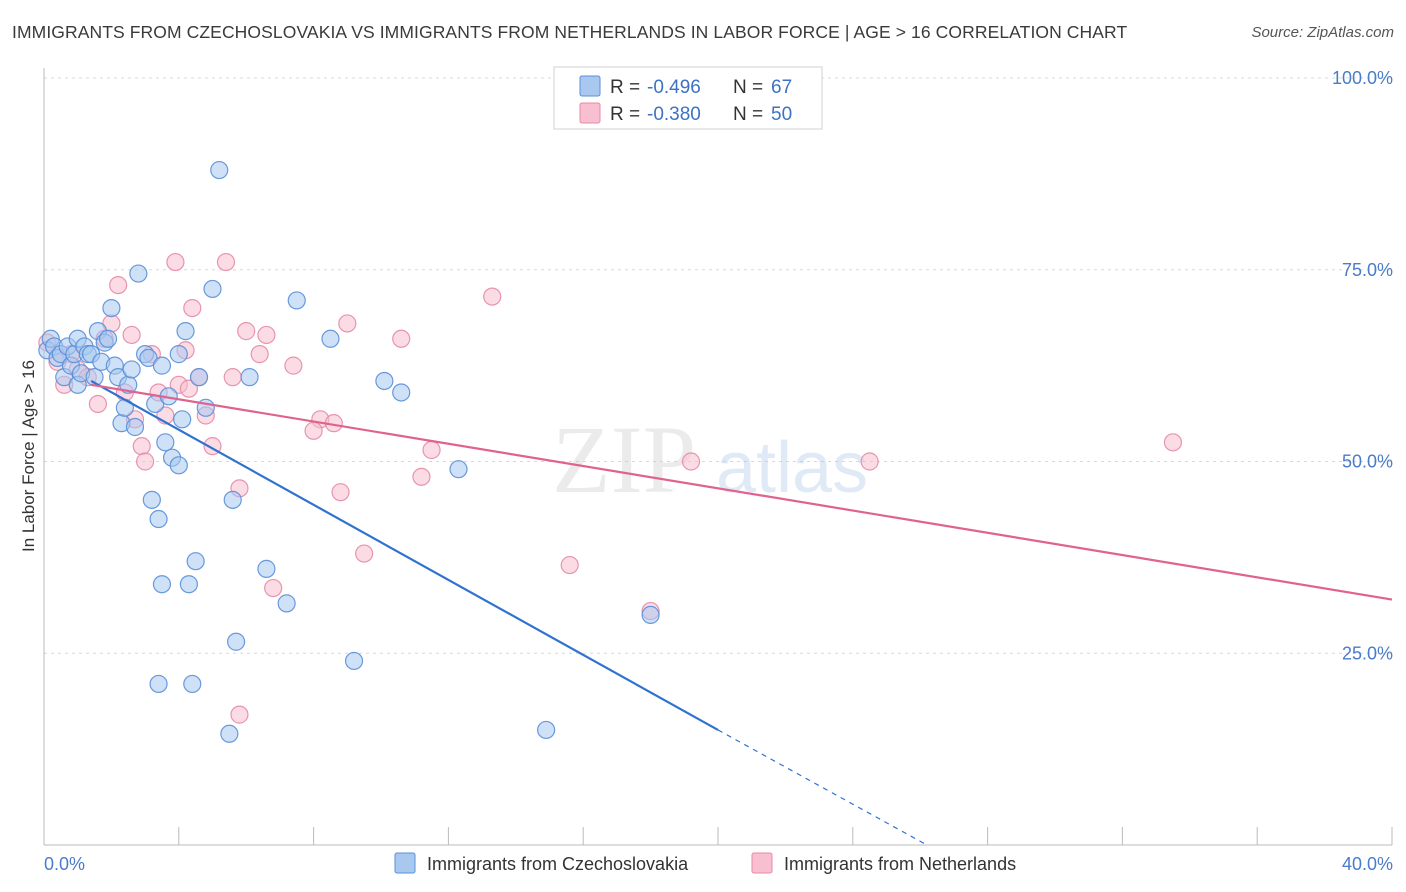 This screenshot has height=892, width=1406. What do you see at coordinates (1367, 653) in the screenshot?
I see `y-tick-label: 25.0%` at bounding box center [1367, 653].